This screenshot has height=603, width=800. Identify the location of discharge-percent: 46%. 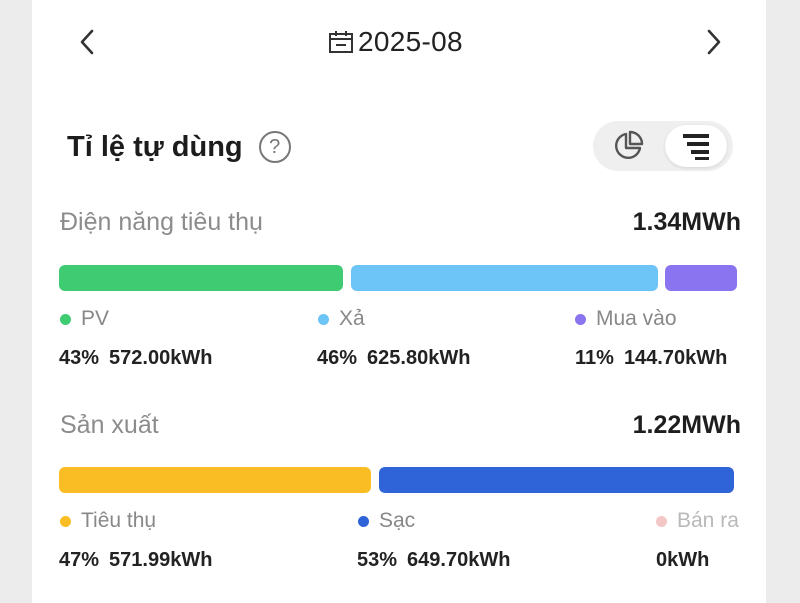
(337, 358).